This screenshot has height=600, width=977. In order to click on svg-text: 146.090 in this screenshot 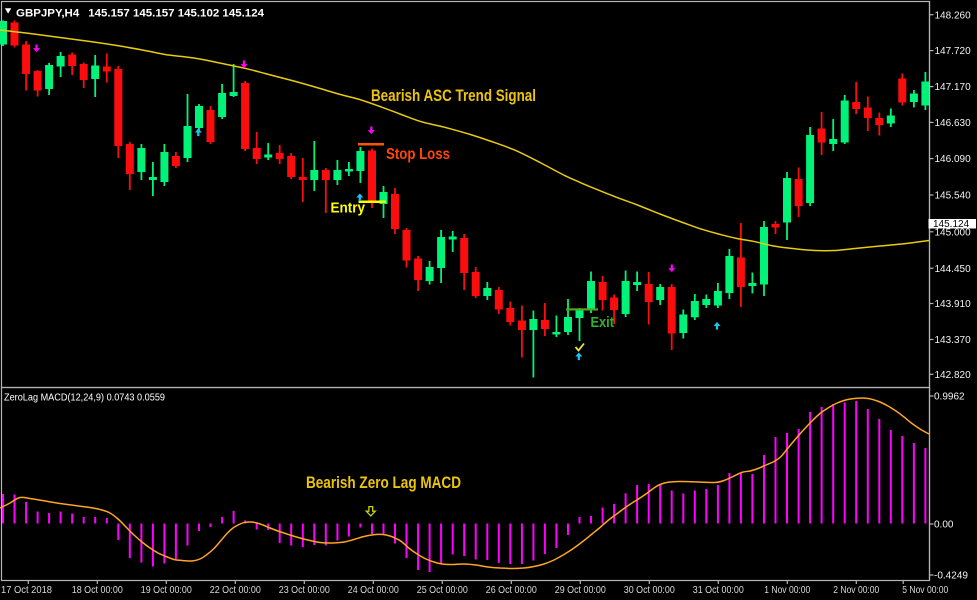, I will do `click(953, 159)`.